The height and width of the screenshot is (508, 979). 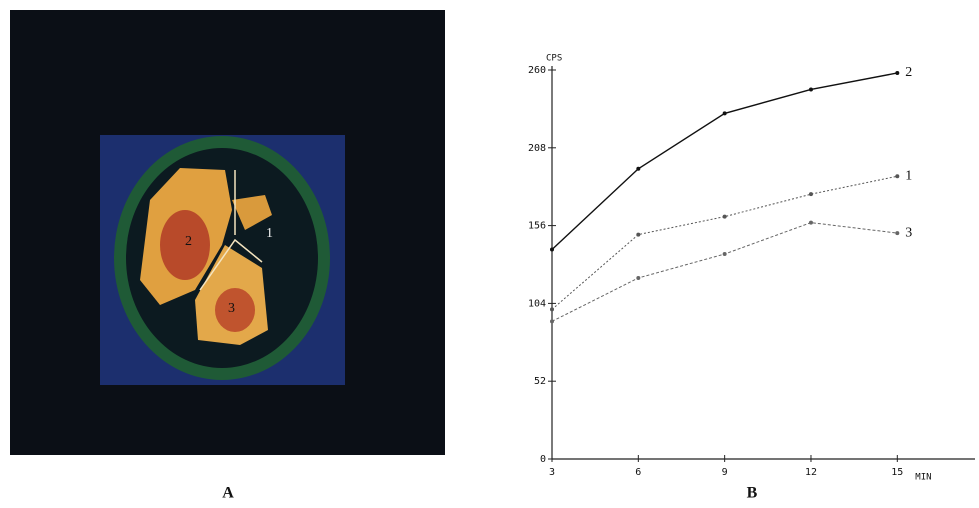 I want to click on x-tick-label: 6, so click(x=638, y=472).